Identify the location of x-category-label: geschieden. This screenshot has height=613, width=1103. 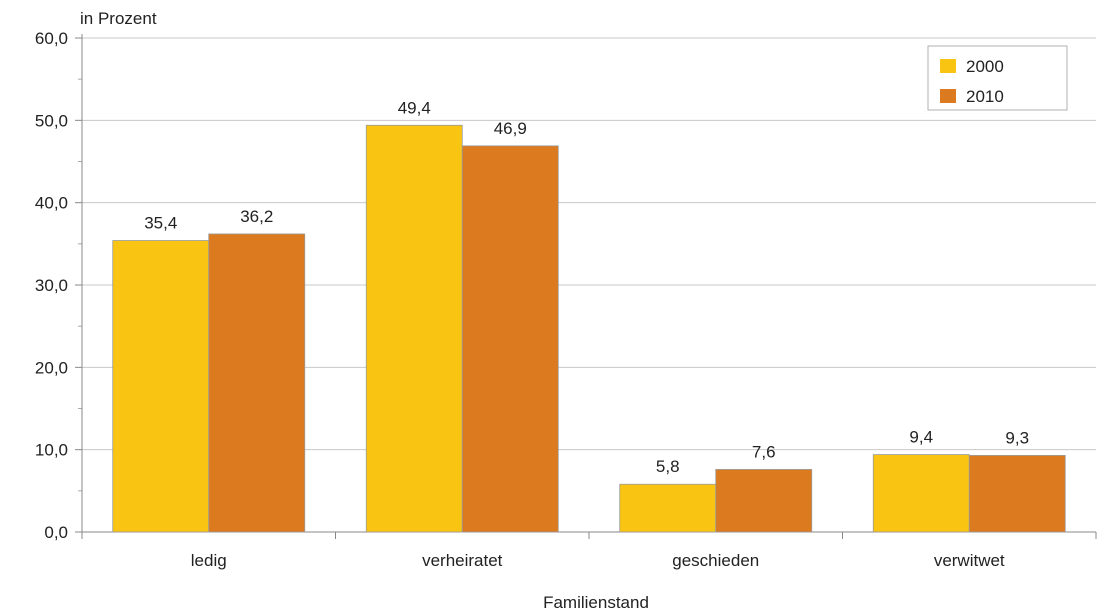
(715, 560).